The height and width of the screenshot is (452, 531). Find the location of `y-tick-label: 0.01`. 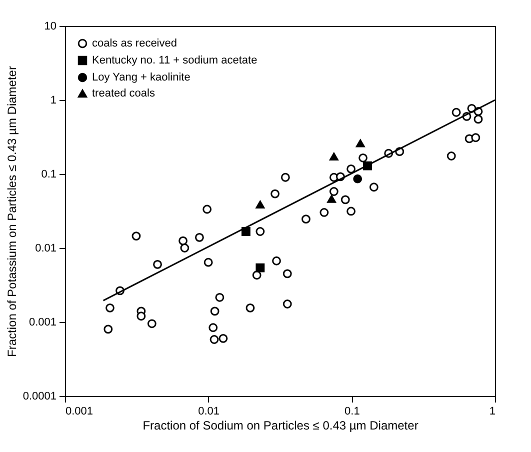

y-tick-label: 0.01 is located at coordinates (45, 248).